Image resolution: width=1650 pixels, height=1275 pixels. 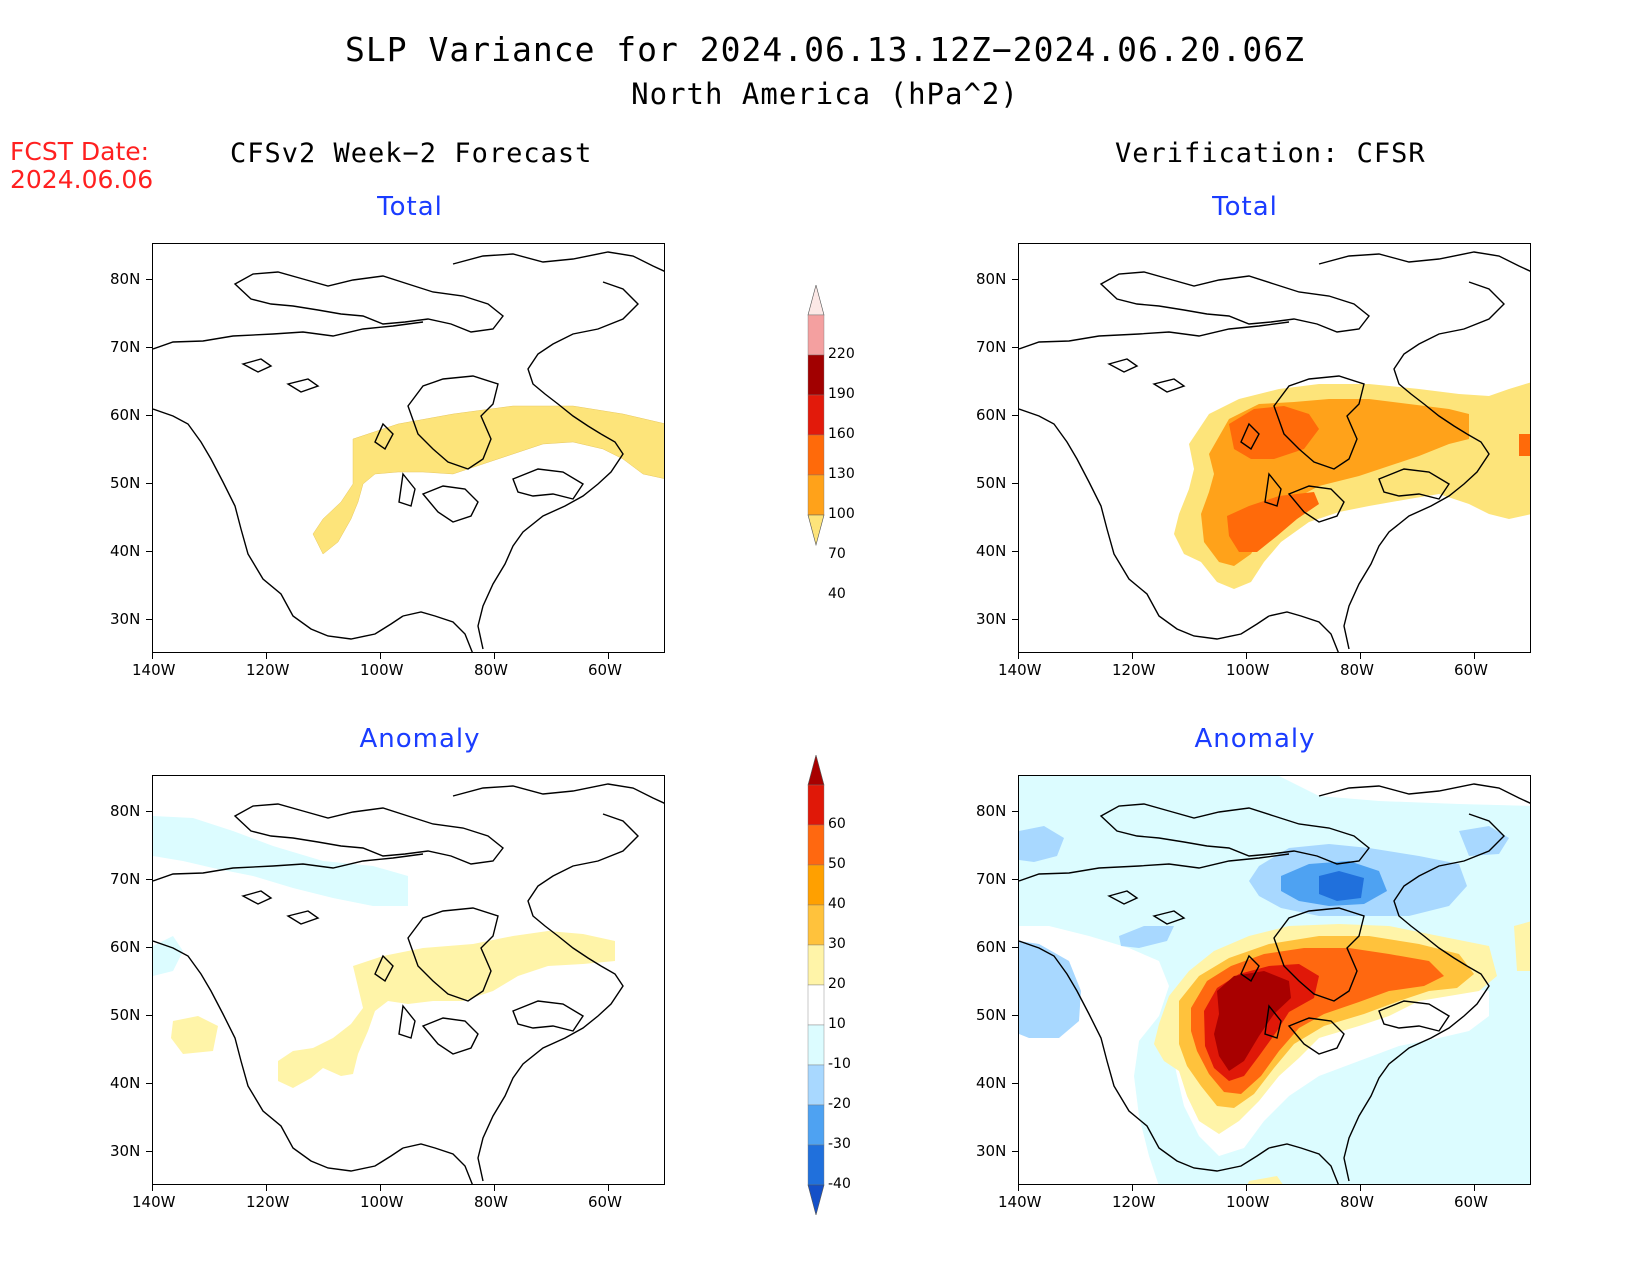 What do you see at coordinates (1255, 739) in the screenshot?
I see `verification-anomaly-title: Anomaly` at bounding box center [1255, 739].